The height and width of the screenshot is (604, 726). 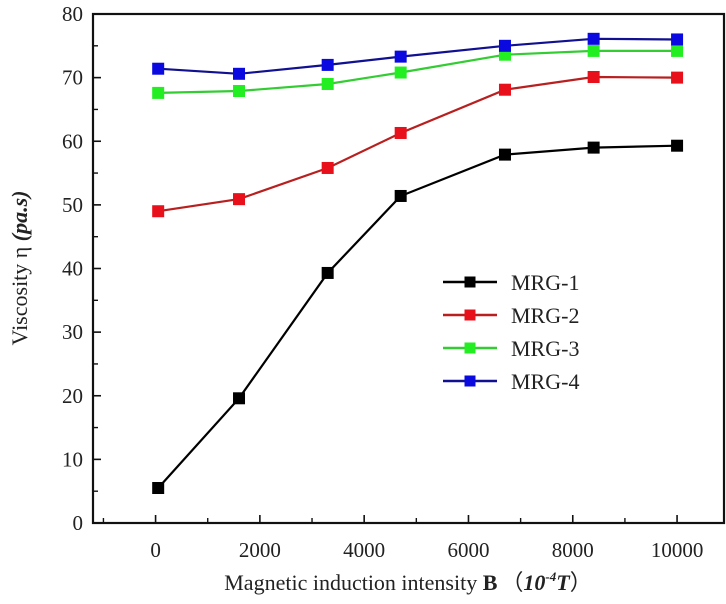 I want to click on y-axis-title-unit: (pa.s), so click(x=19, y=215).